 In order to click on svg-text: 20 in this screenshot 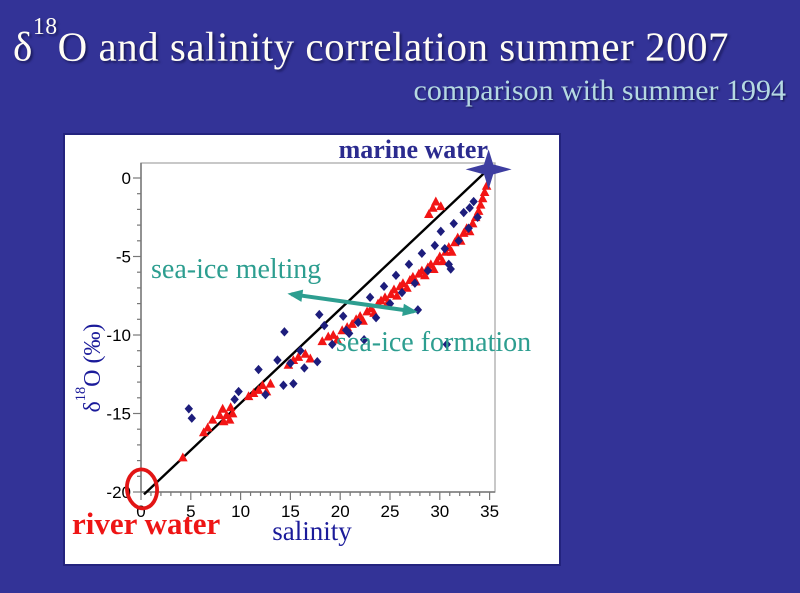, I will do `click(340, 511)`.